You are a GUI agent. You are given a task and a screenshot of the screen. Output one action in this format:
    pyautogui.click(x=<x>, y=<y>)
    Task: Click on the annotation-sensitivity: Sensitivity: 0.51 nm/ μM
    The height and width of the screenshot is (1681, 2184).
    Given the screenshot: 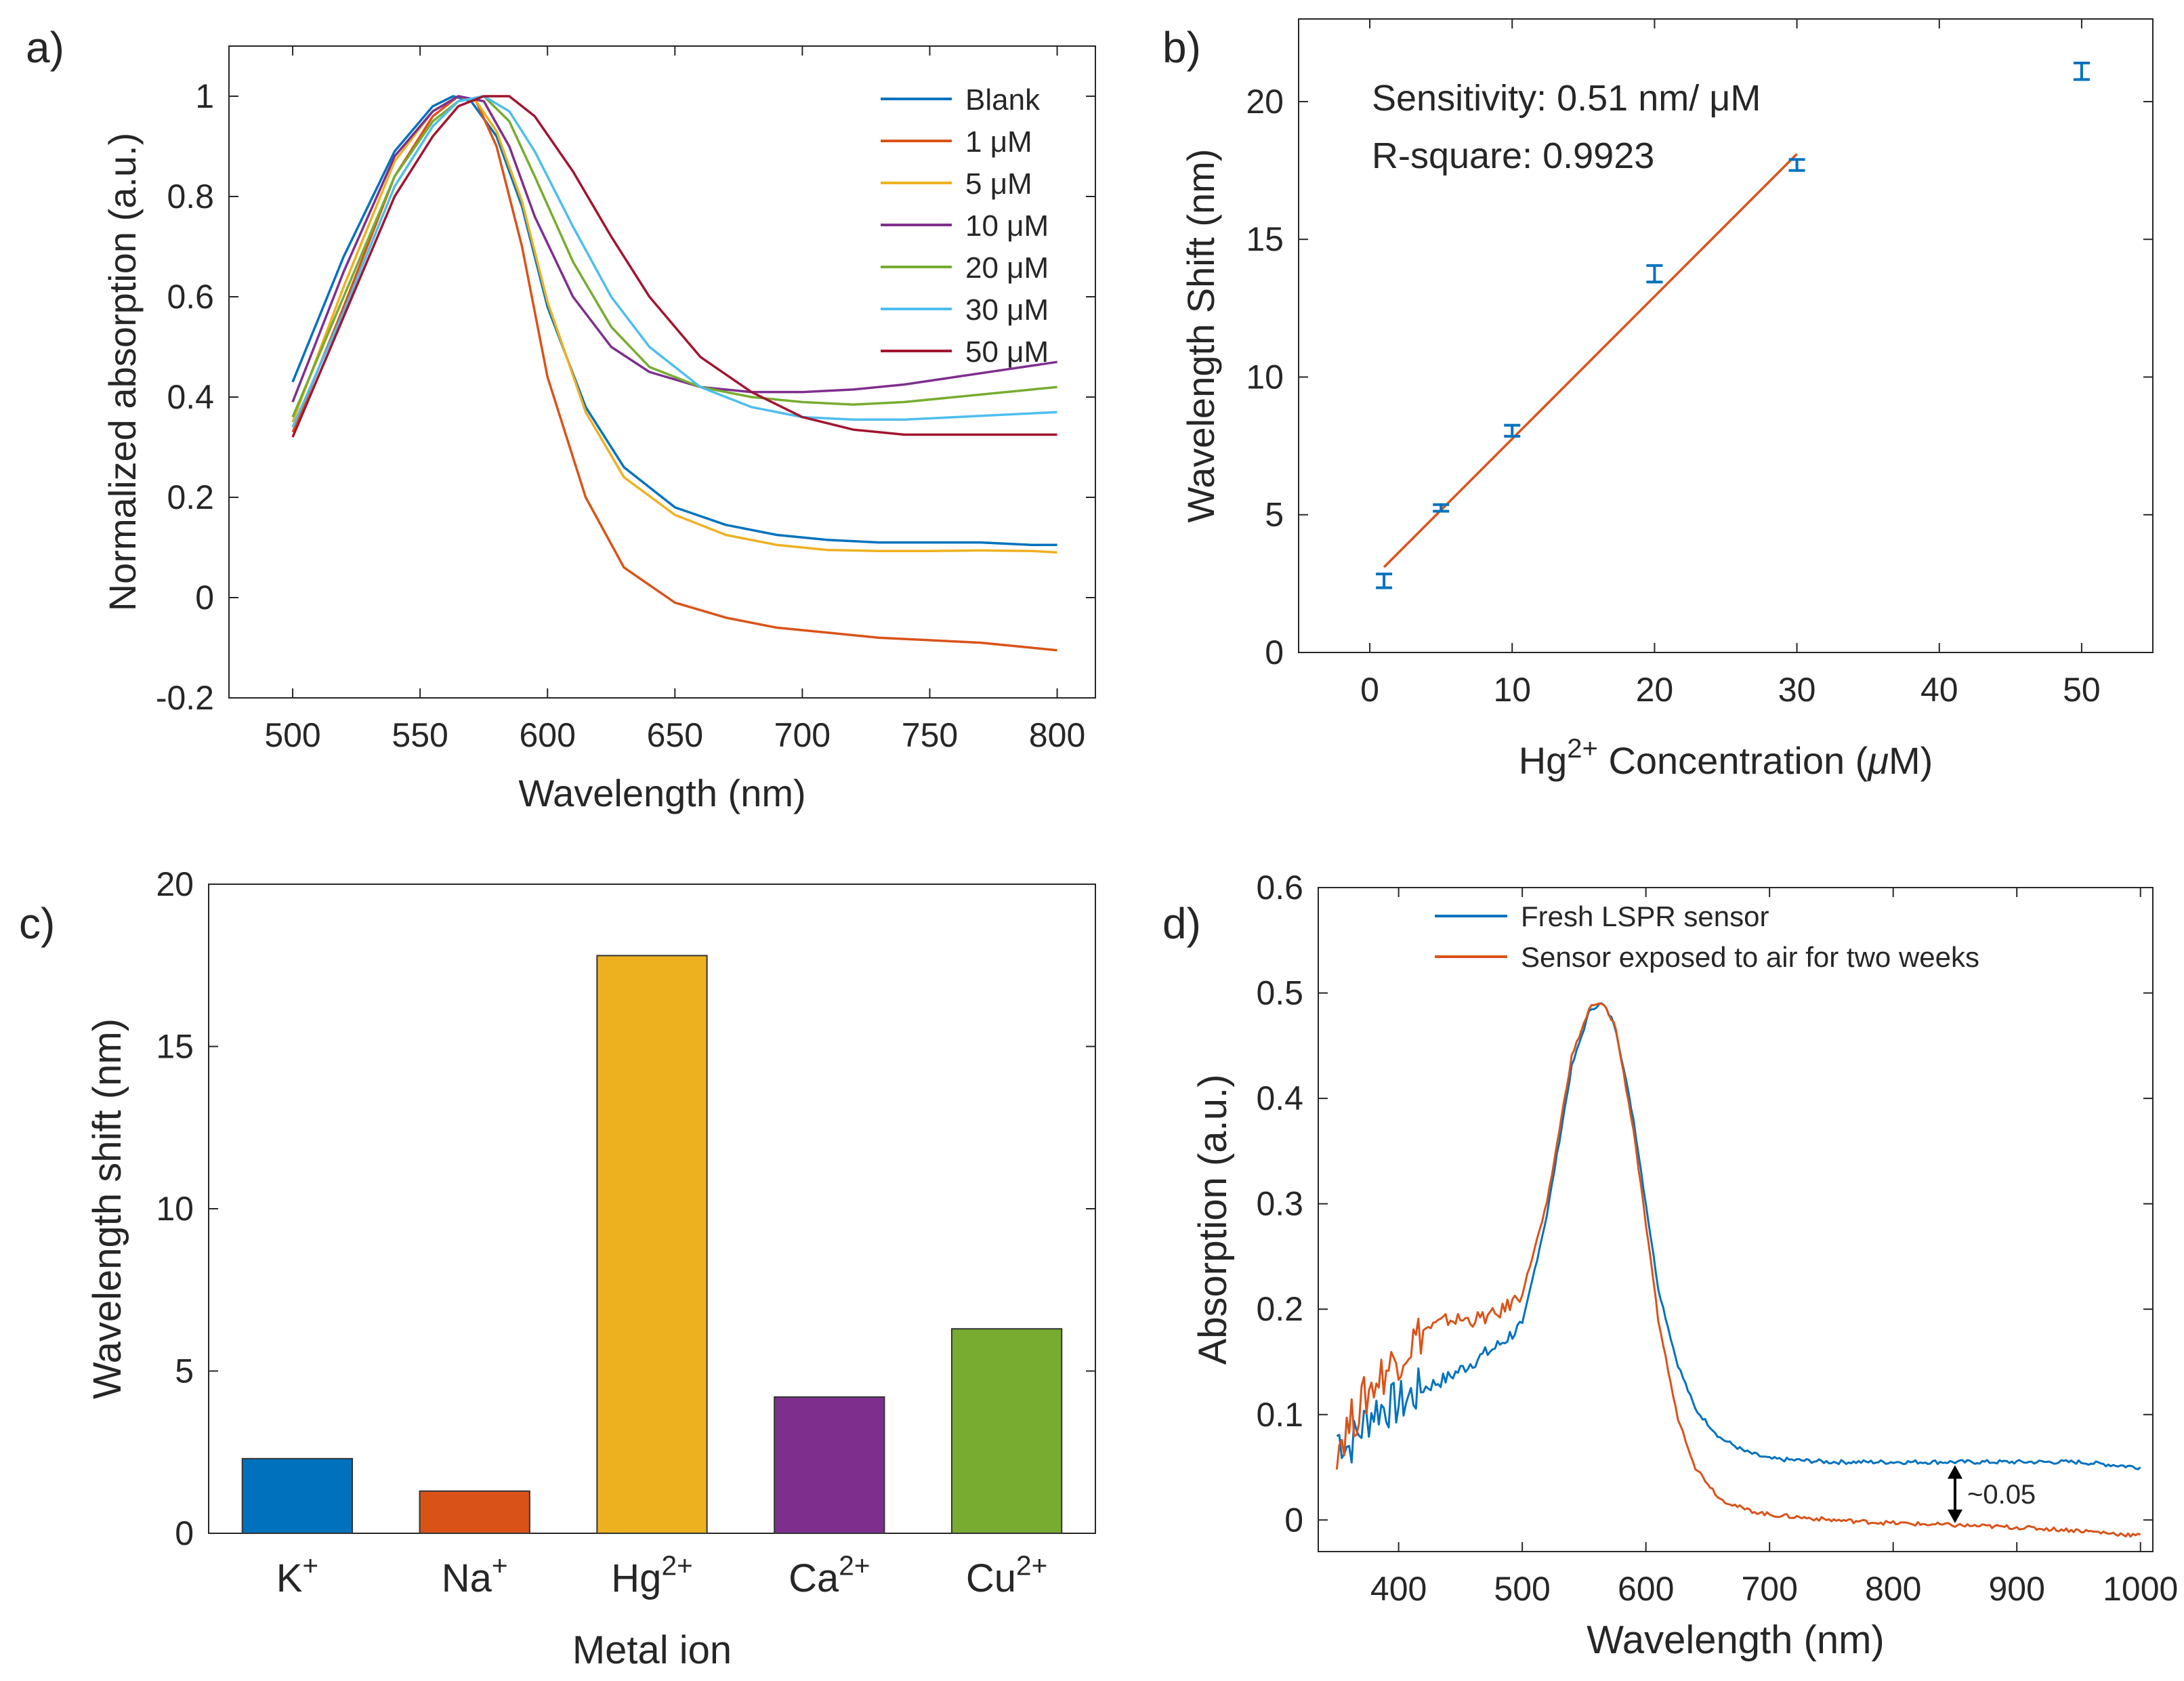 What is the action you would take?
    pyautogui.click(x=1566, y=98)
    